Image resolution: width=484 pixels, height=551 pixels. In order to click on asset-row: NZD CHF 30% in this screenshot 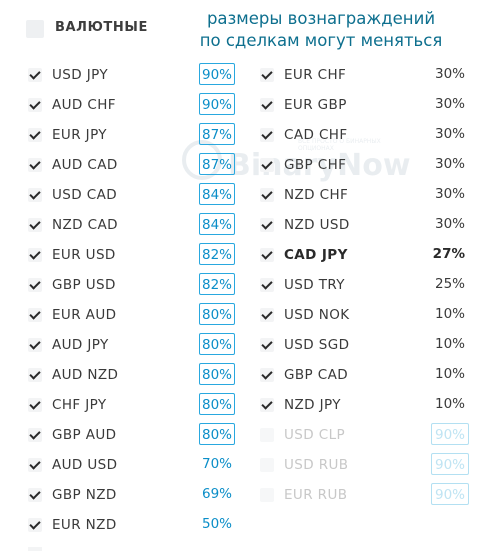, I will do `click(364, 195)`.